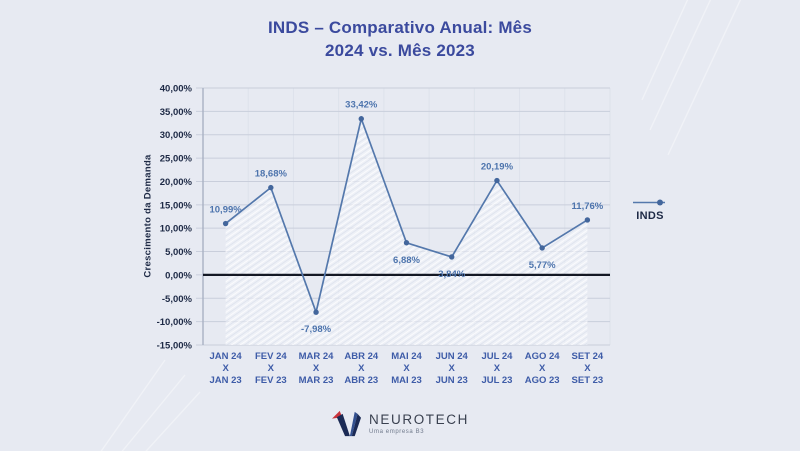  What do you see at coordinates (226, 368) in the screenshot?
I see `x-tick-label: JAN 24 X JAN 23` at bounding box center [226, 368].